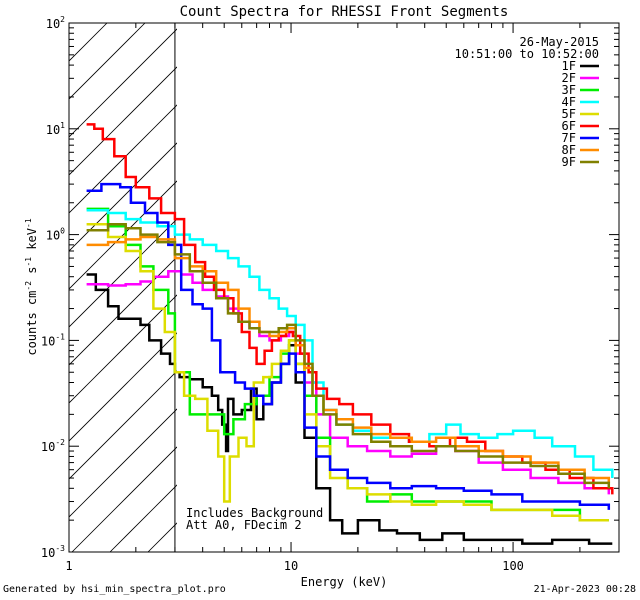 Image resolution: width=640 pixels, height=600 pixels. What do you see at coordinates (559, 42) in the screenshot?
I see `date-label: 26-May-2015` at bounding box center [559, 42].